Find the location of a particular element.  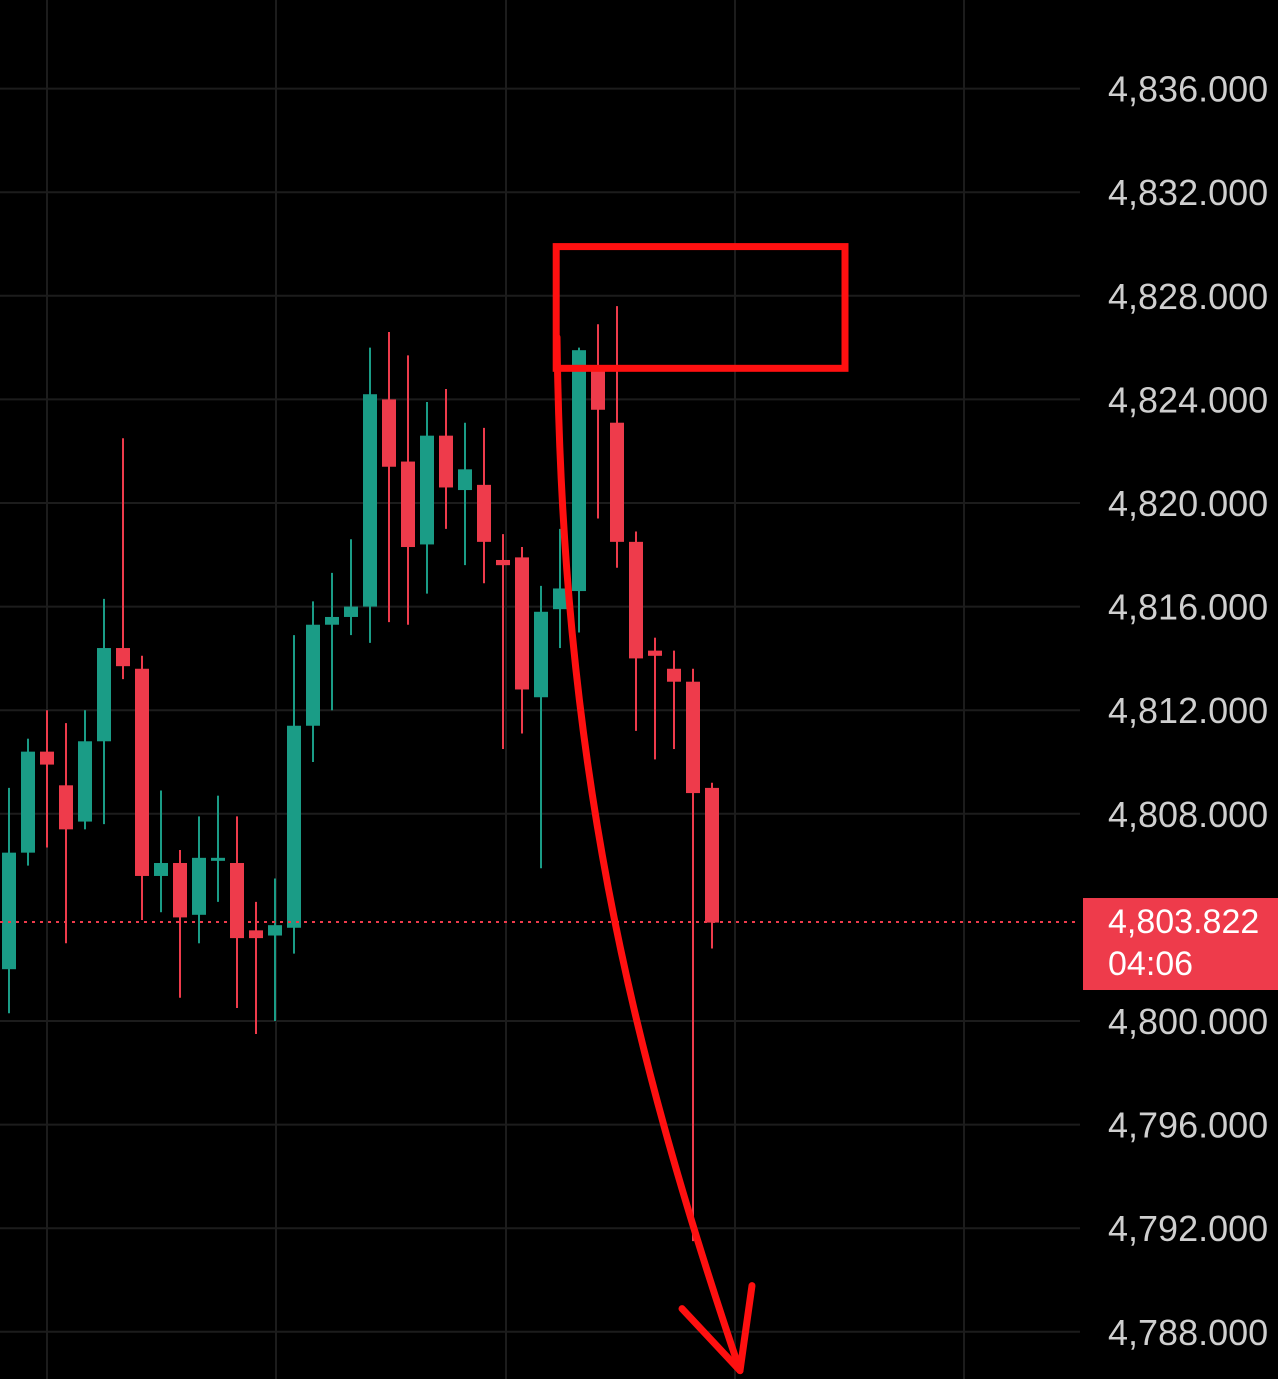

price-tick-label: 4,820.000 is located at coordinates (1188, 503).